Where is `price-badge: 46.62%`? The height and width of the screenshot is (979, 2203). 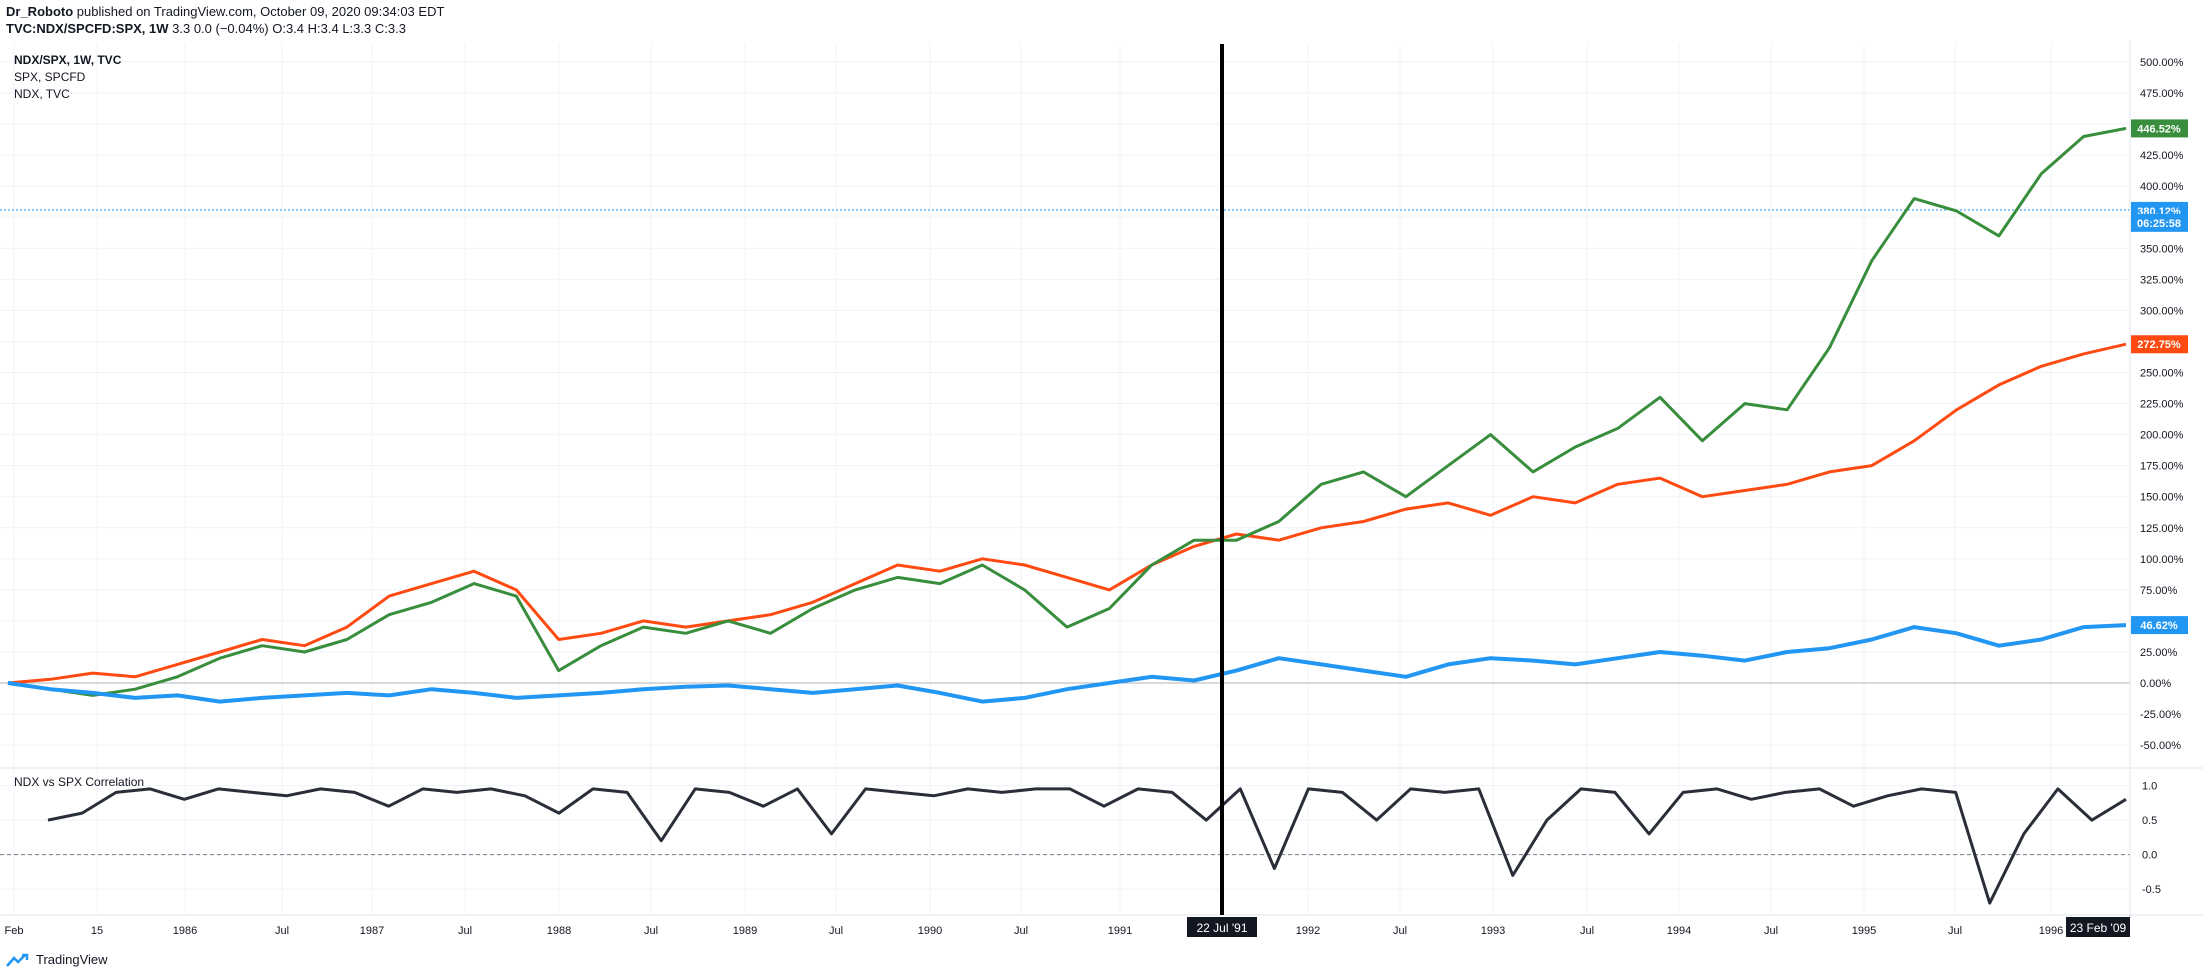
price-badge: 46.62% is located at coordinates (2159, 625).